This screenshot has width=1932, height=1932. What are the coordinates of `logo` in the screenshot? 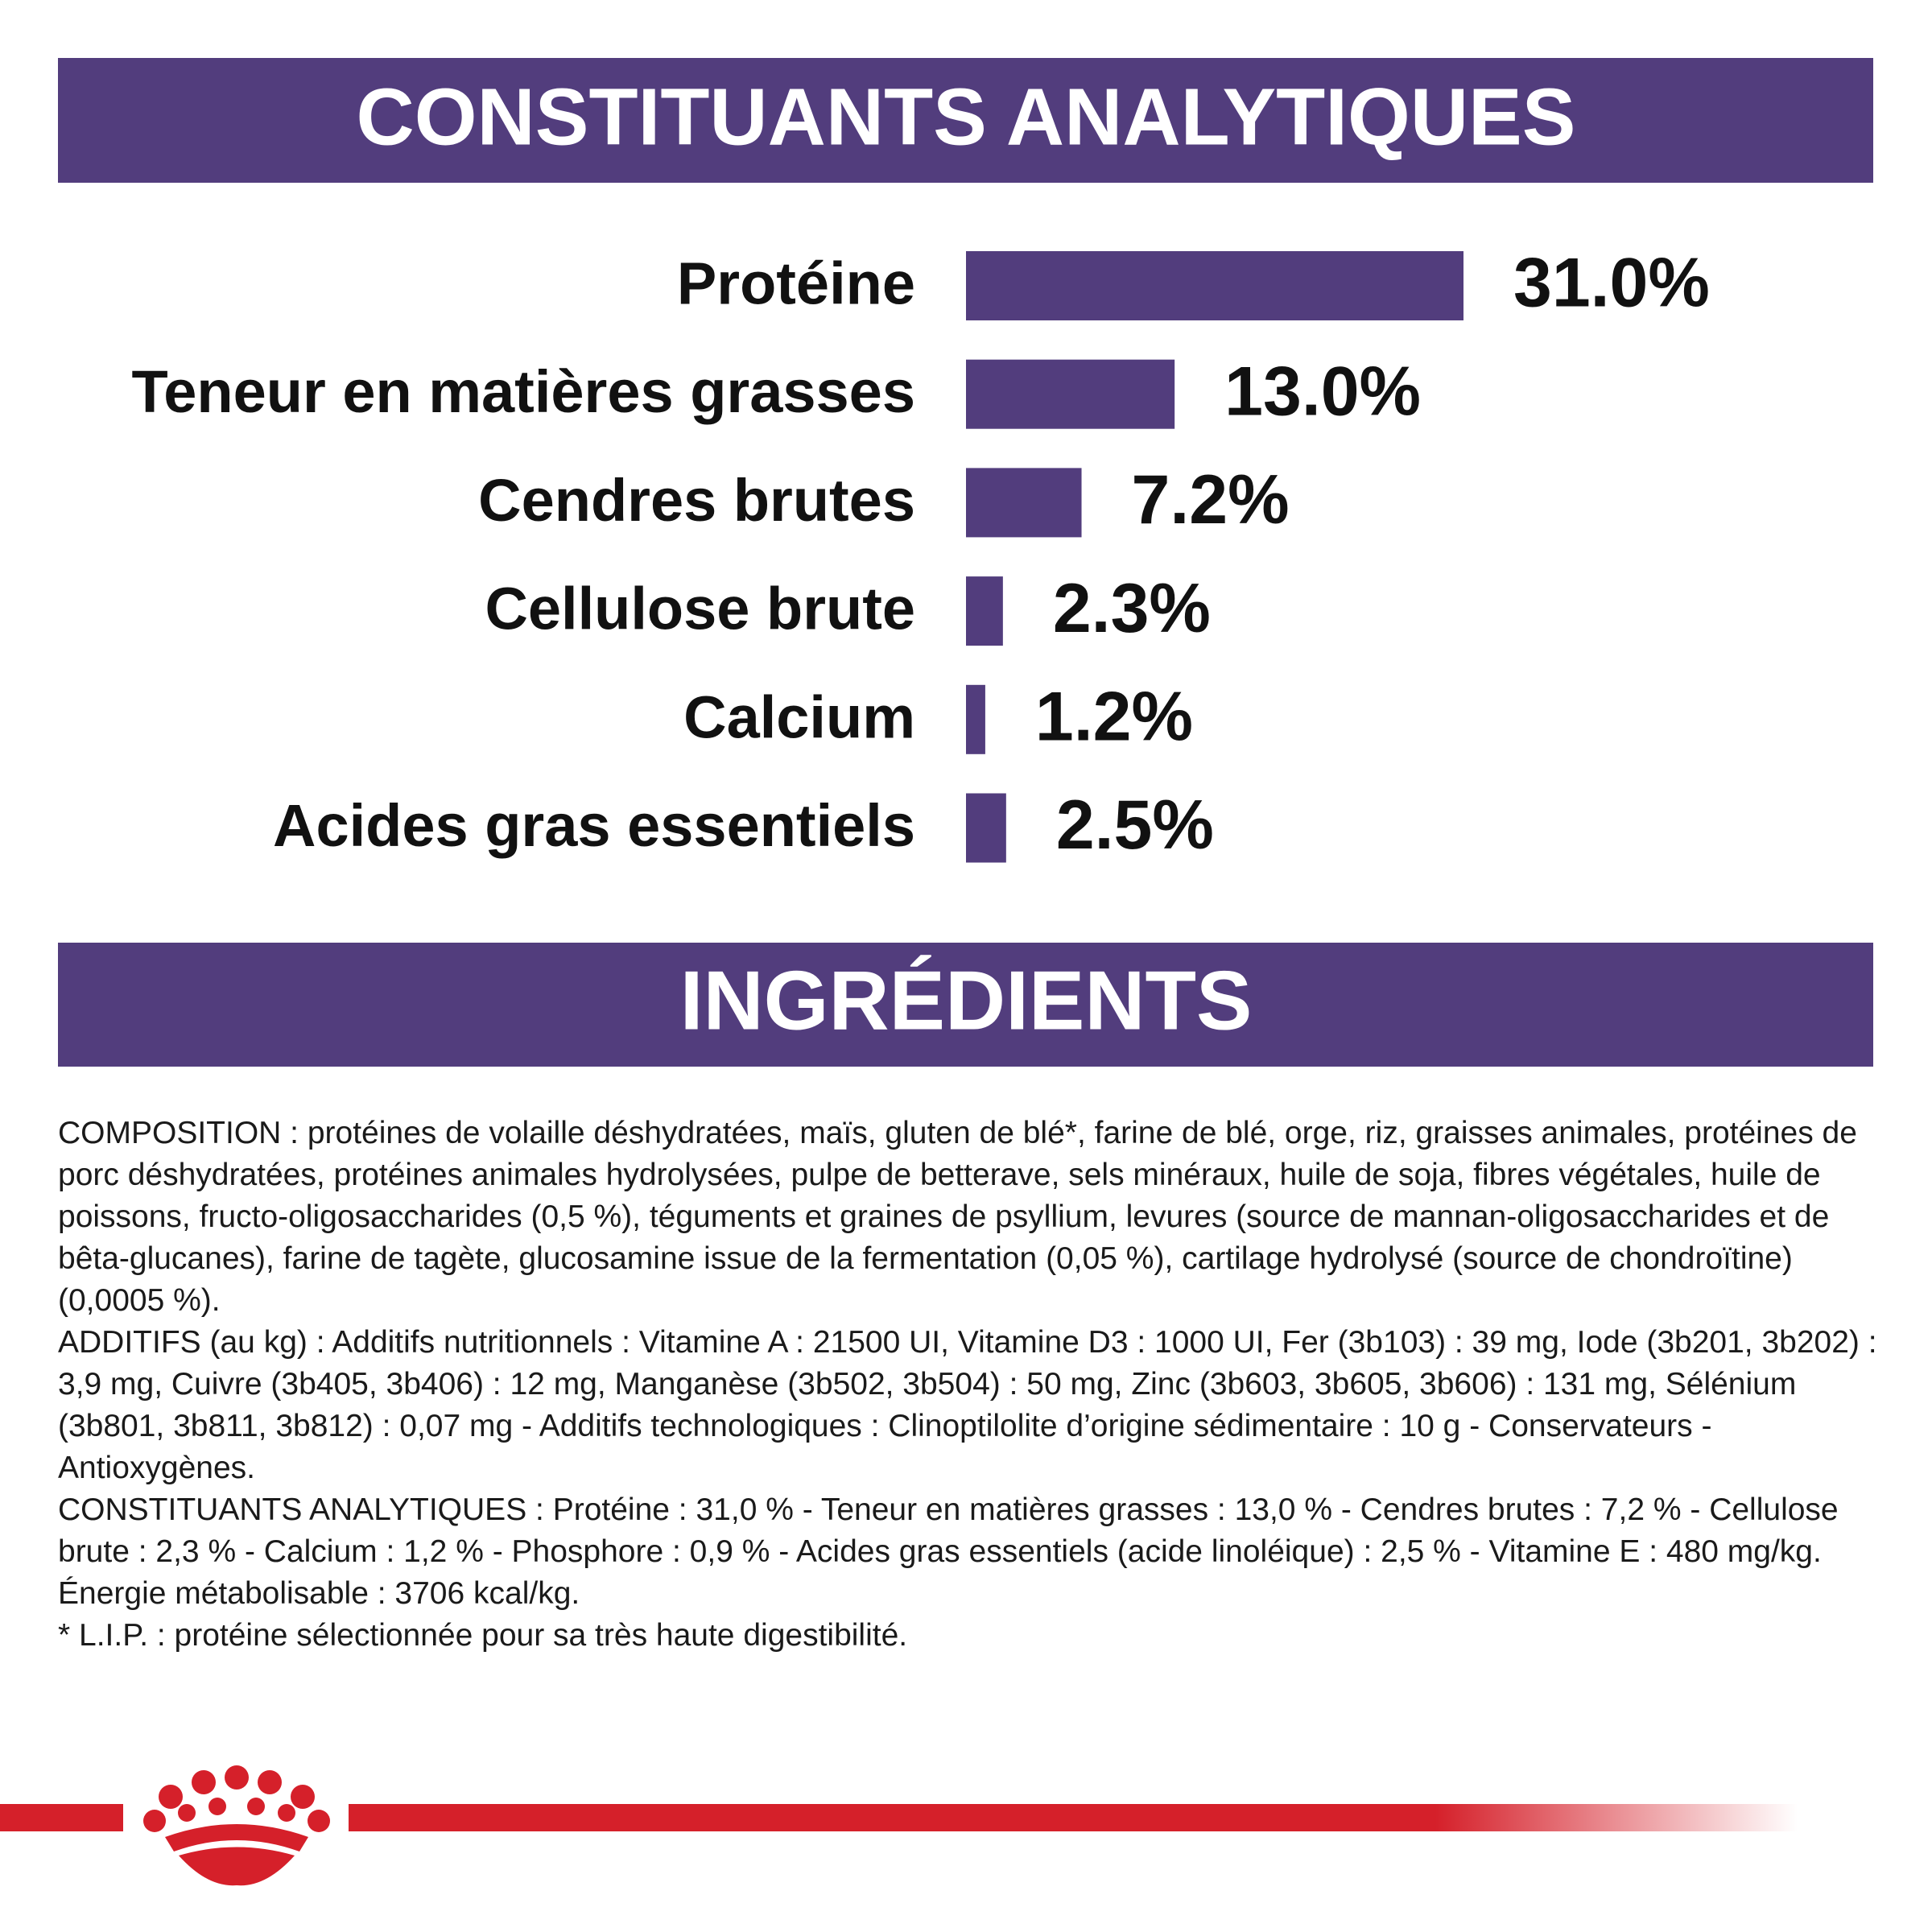 It's located at (236, 1825).